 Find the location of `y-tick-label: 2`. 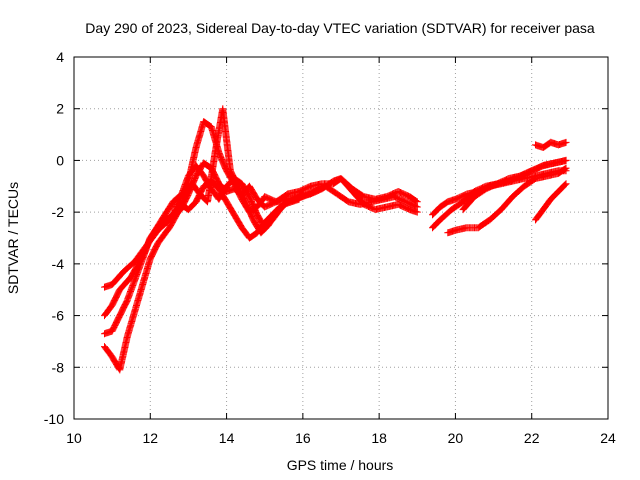

y-tick-label: 2 is located at coordinates (60, 109).